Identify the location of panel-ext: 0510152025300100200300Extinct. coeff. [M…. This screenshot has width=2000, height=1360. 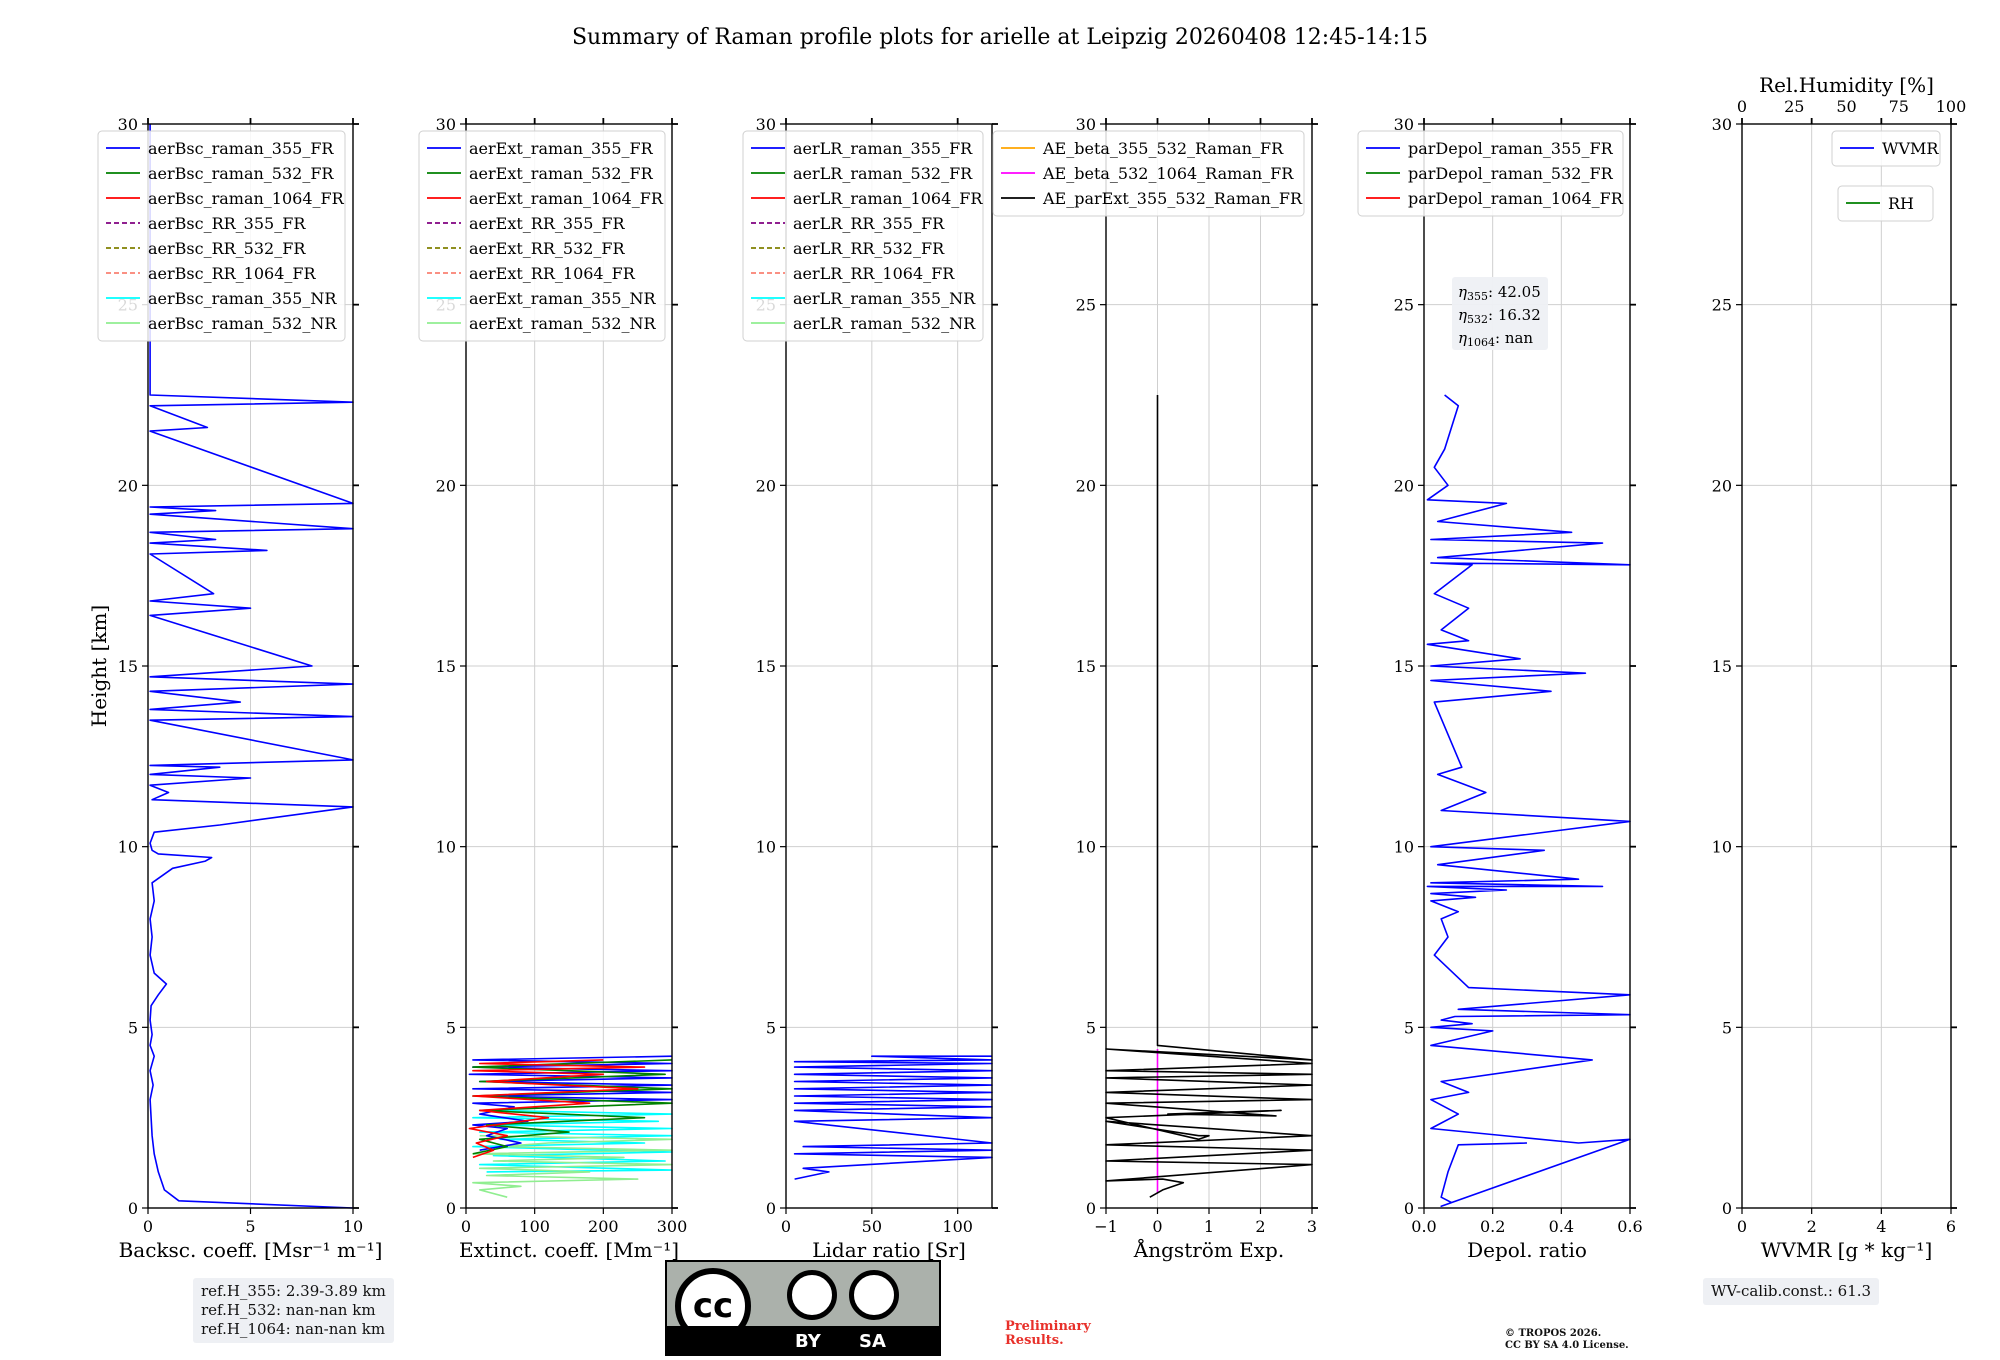
(553, 688).